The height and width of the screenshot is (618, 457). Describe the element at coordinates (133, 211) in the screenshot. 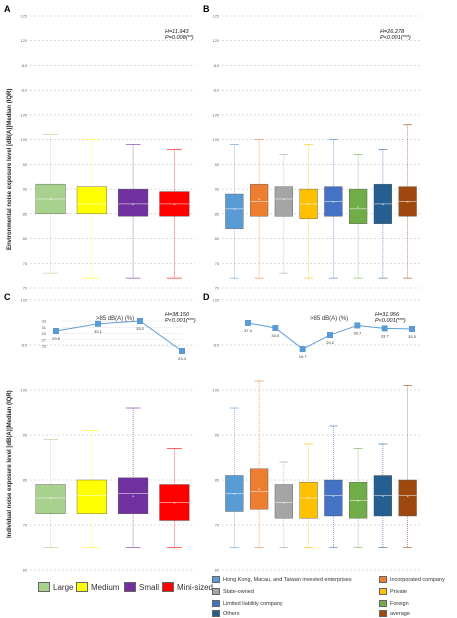

I see `box-a-3: ×` at that location.